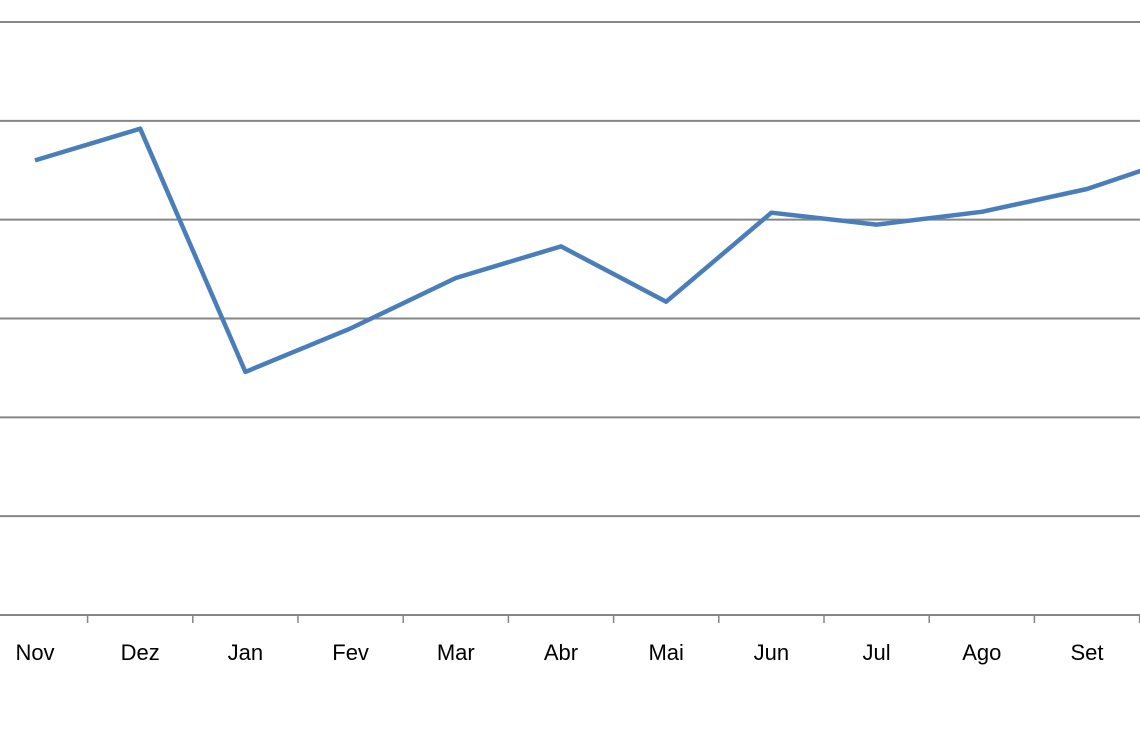  Describe the element at coordinates (456, 652) in the screenshot. I see `x-tick-label: Mar` at that location.